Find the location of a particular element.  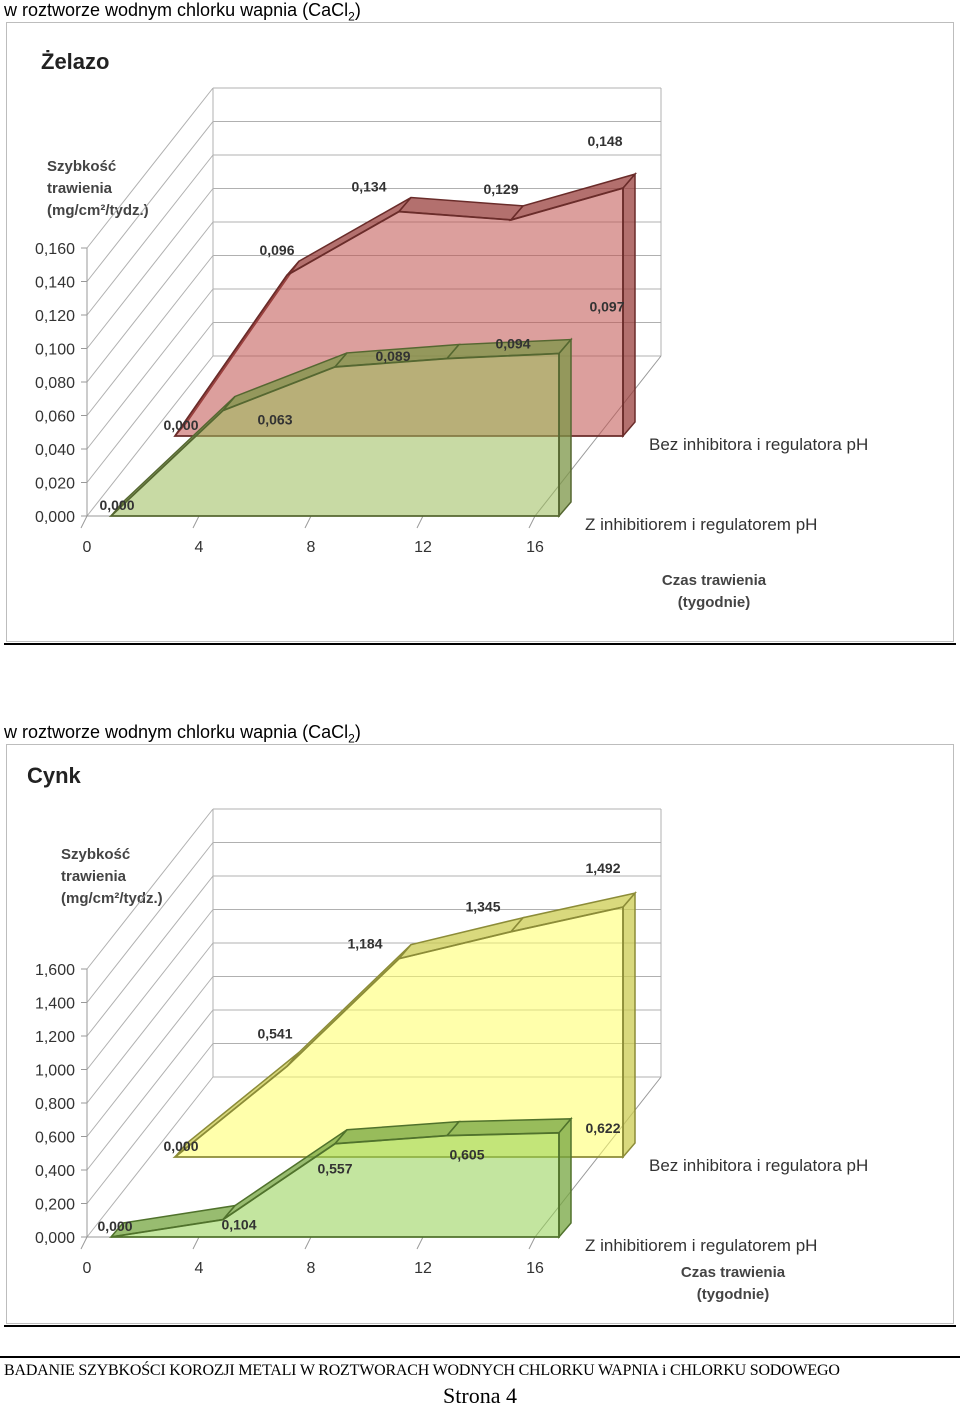

y-tick-label: 1,200 is located at coordinates (55, 1037).